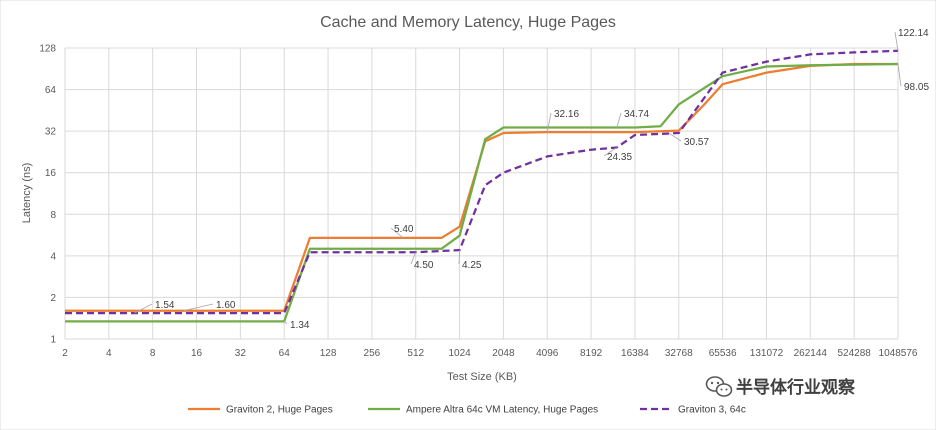 The width and height of the screenshot is (936, 430). What do you see at coordinates (165, 305) in the screenshot?
I see `data-label: 1.54` at bounding box center [165, 305].